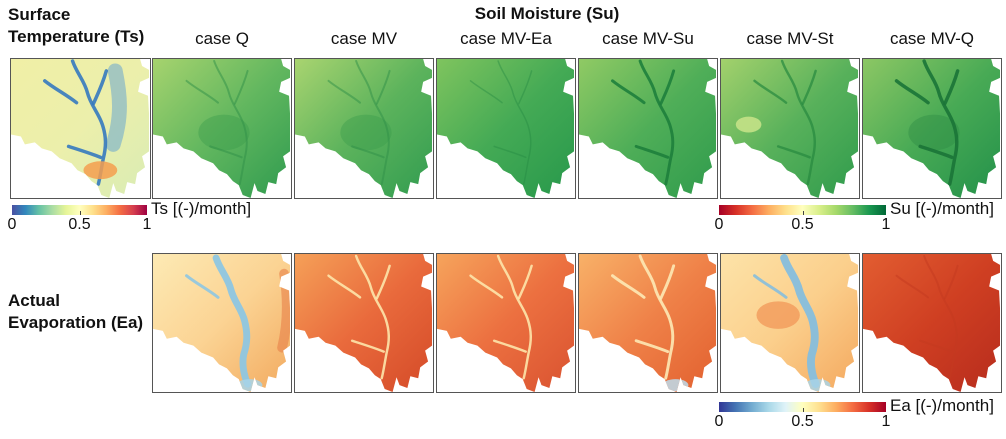 The image size is (1006, 439). Describe the element at coordinates (76, 322) in the screenshot. I see `row2-title-line2: Evaporation (Ea)` at that location.